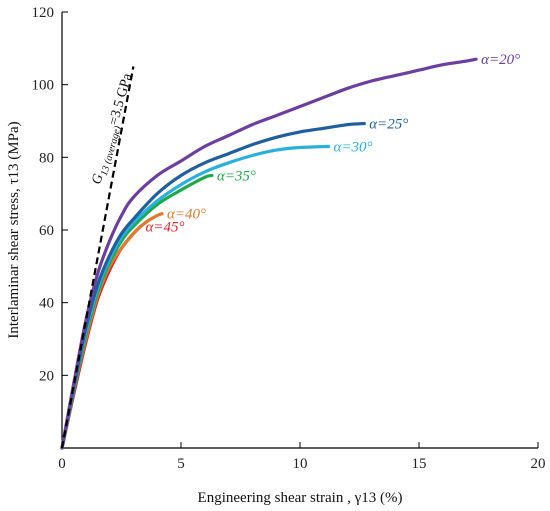 The image size is (550, 511). What do you see at coordinates (181, 464) in the screenshot?
I see `x-tick-label: 5` at bounding box center [181, 464].